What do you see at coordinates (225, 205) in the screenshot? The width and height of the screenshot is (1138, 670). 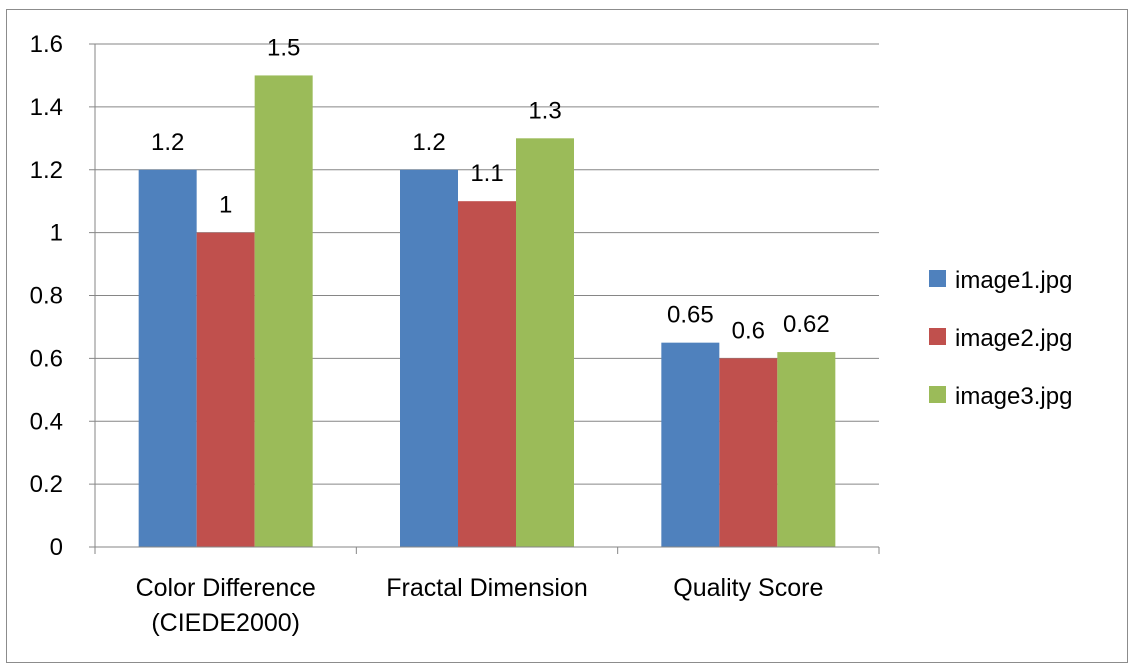 I see `data-label: 1` at bounding box center [225, 205].